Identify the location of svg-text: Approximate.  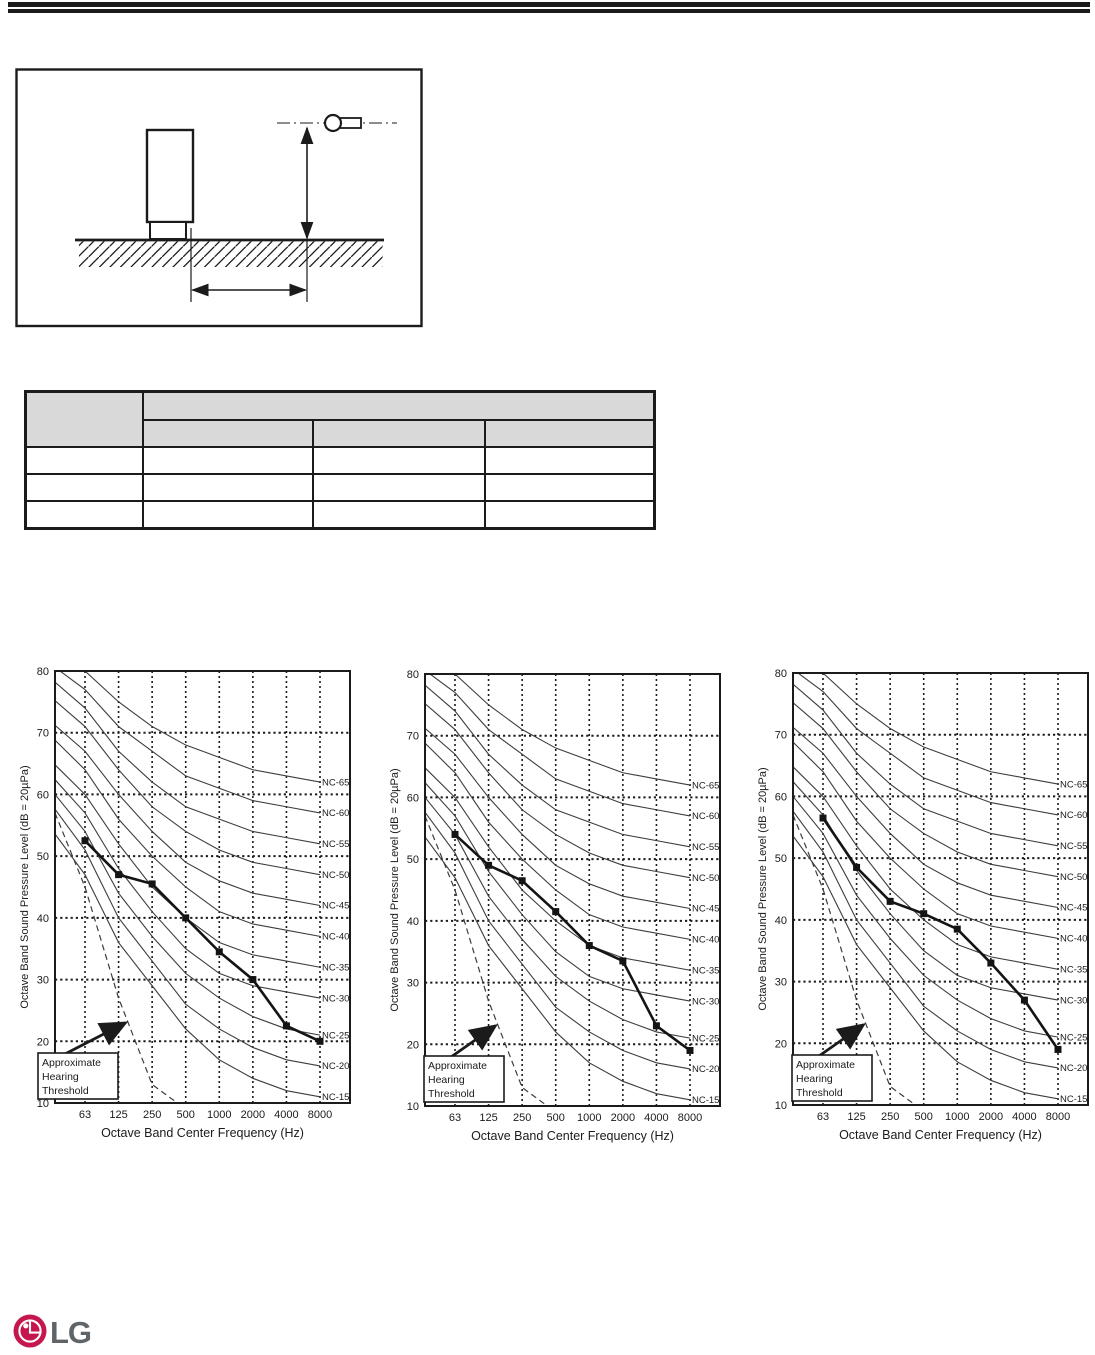
(71, 1063).